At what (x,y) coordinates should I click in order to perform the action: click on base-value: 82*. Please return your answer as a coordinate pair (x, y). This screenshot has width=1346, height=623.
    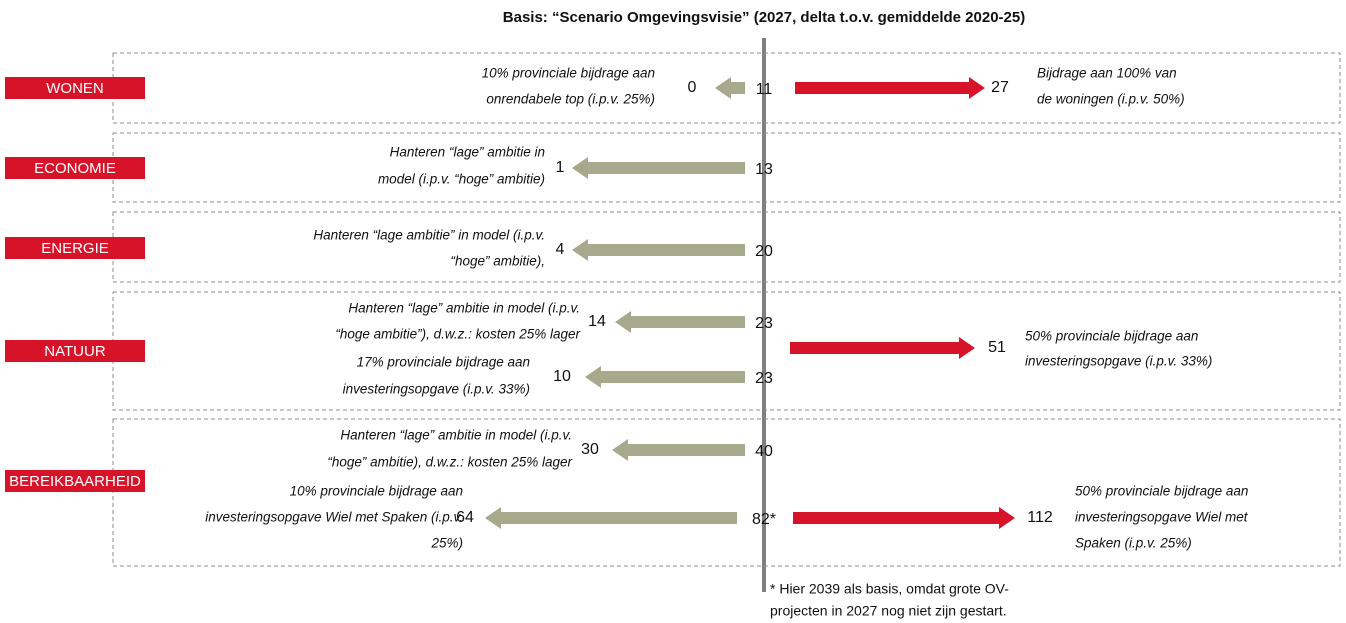
    Looking at the image, I should click on (764, 519).